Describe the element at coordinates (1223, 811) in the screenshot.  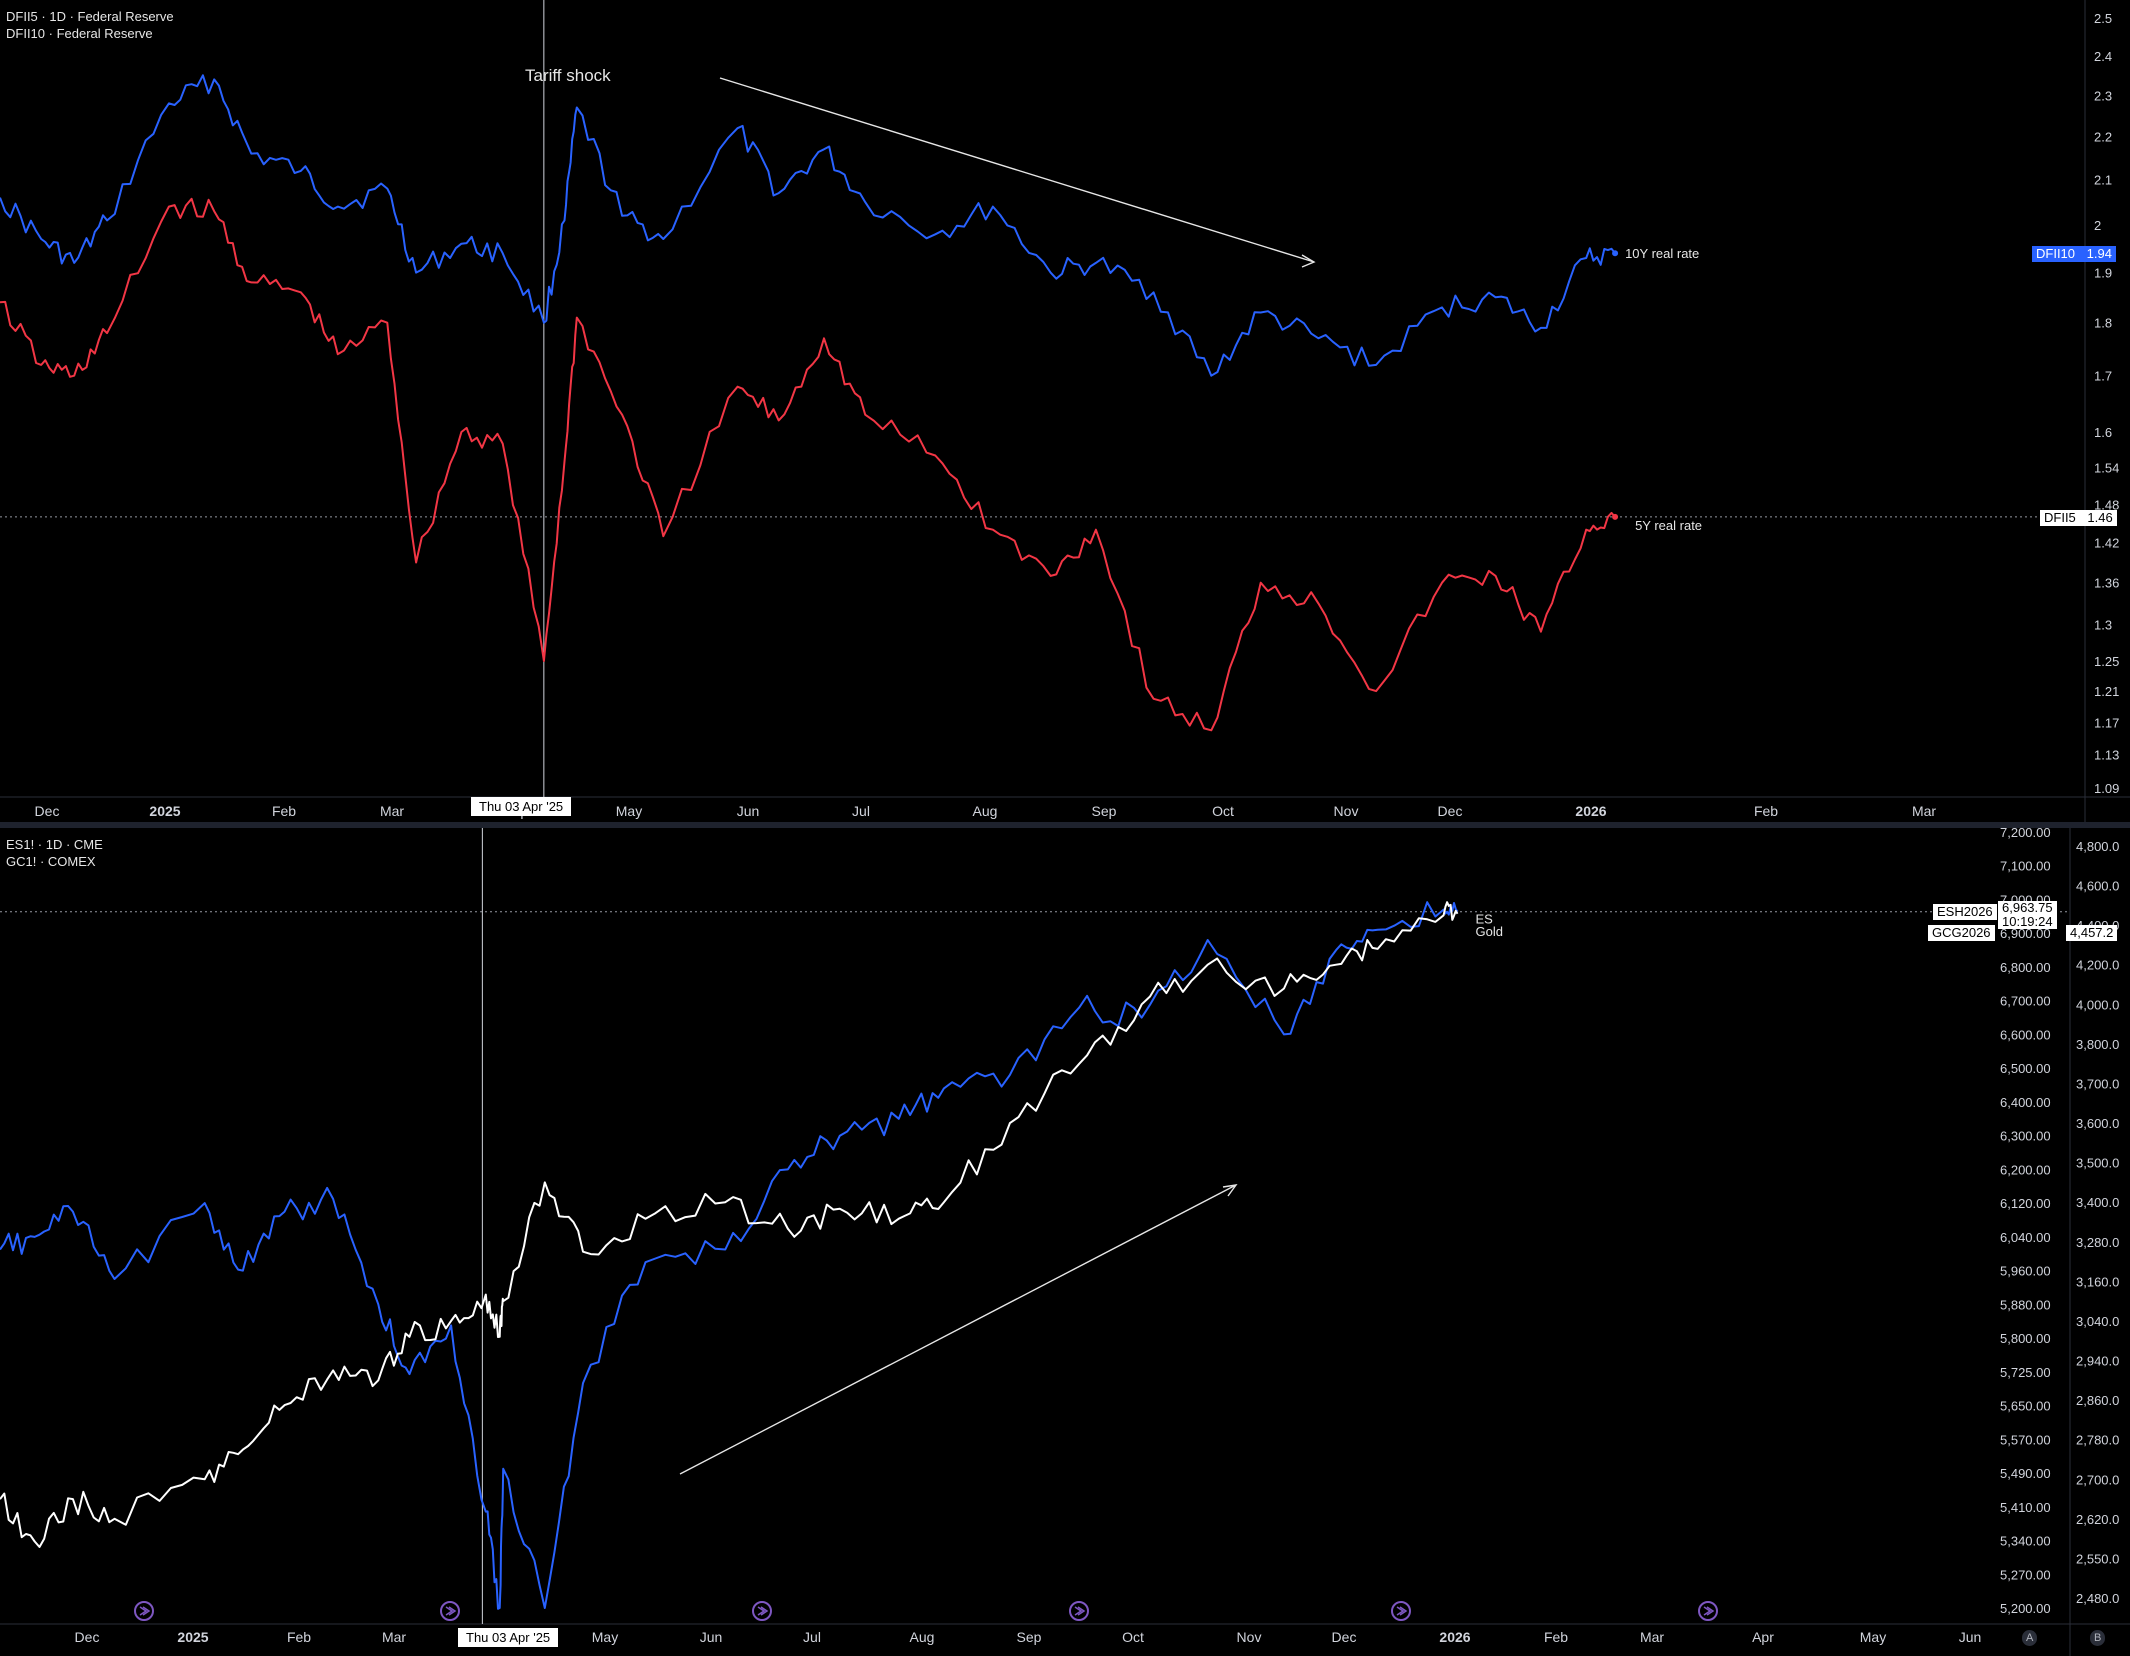
I see `top-x-tick-10: Oct` at that location.